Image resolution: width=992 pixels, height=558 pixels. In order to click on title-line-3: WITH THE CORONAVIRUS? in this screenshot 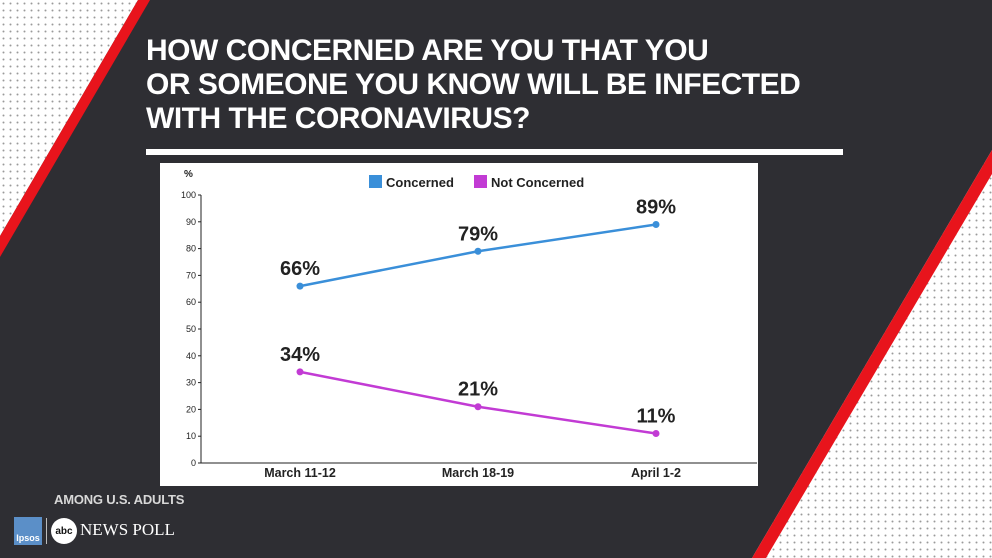, I will do `click(338, 118)`.